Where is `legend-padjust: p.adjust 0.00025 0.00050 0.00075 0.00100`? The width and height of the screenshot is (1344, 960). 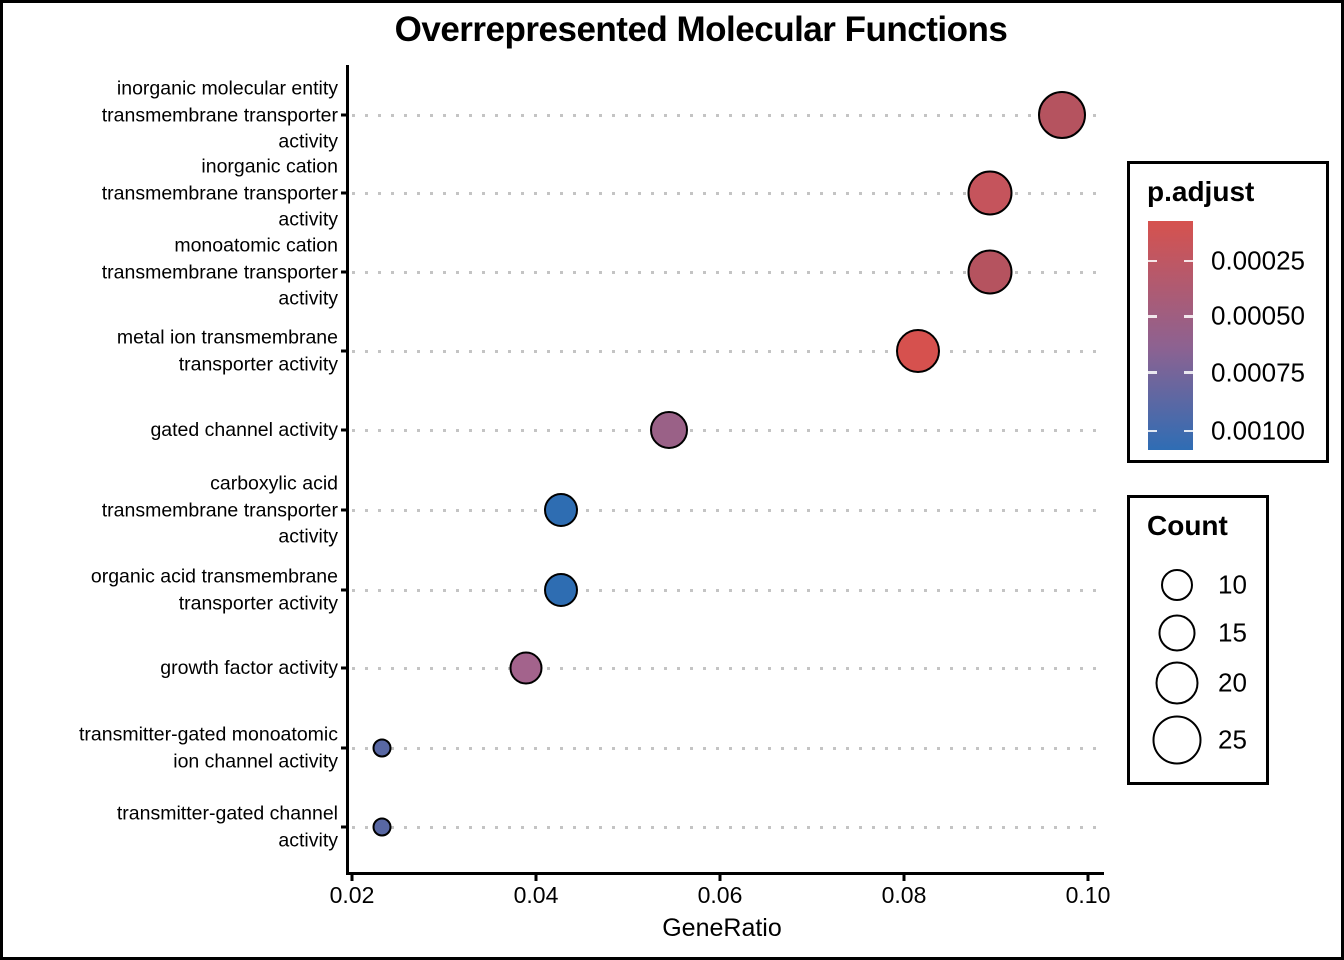 legend-padjust: p.adjust 0.00025 0.00050 0.00075 0.00100 is located at coordinates (1228, 312).